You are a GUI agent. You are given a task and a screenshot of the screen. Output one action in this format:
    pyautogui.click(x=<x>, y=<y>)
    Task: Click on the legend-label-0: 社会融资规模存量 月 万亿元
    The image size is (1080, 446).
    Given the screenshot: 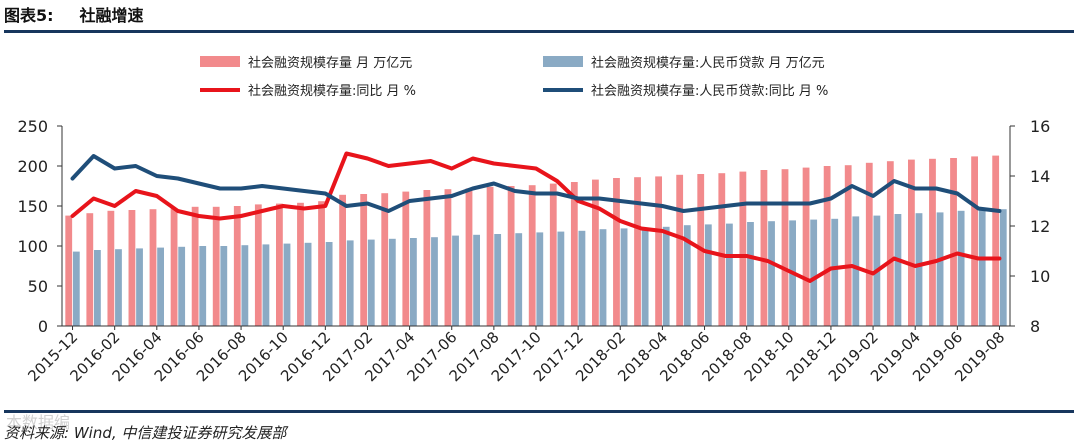 What is the action you would take?
    pyautogui.click(x=330, y=63)
    